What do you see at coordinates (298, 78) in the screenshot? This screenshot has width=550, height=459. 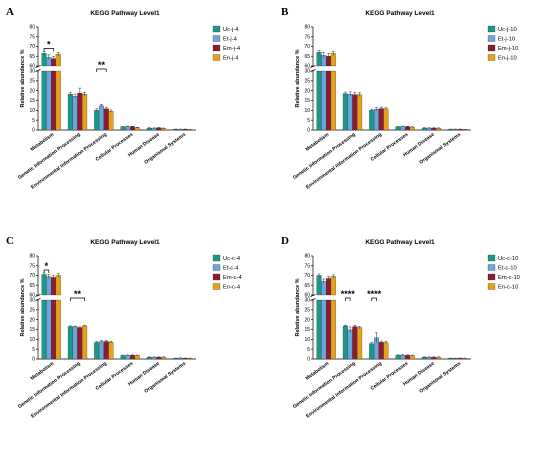 I see `y-axis-label: Relative abundance %` at bounding box center [298, 78].